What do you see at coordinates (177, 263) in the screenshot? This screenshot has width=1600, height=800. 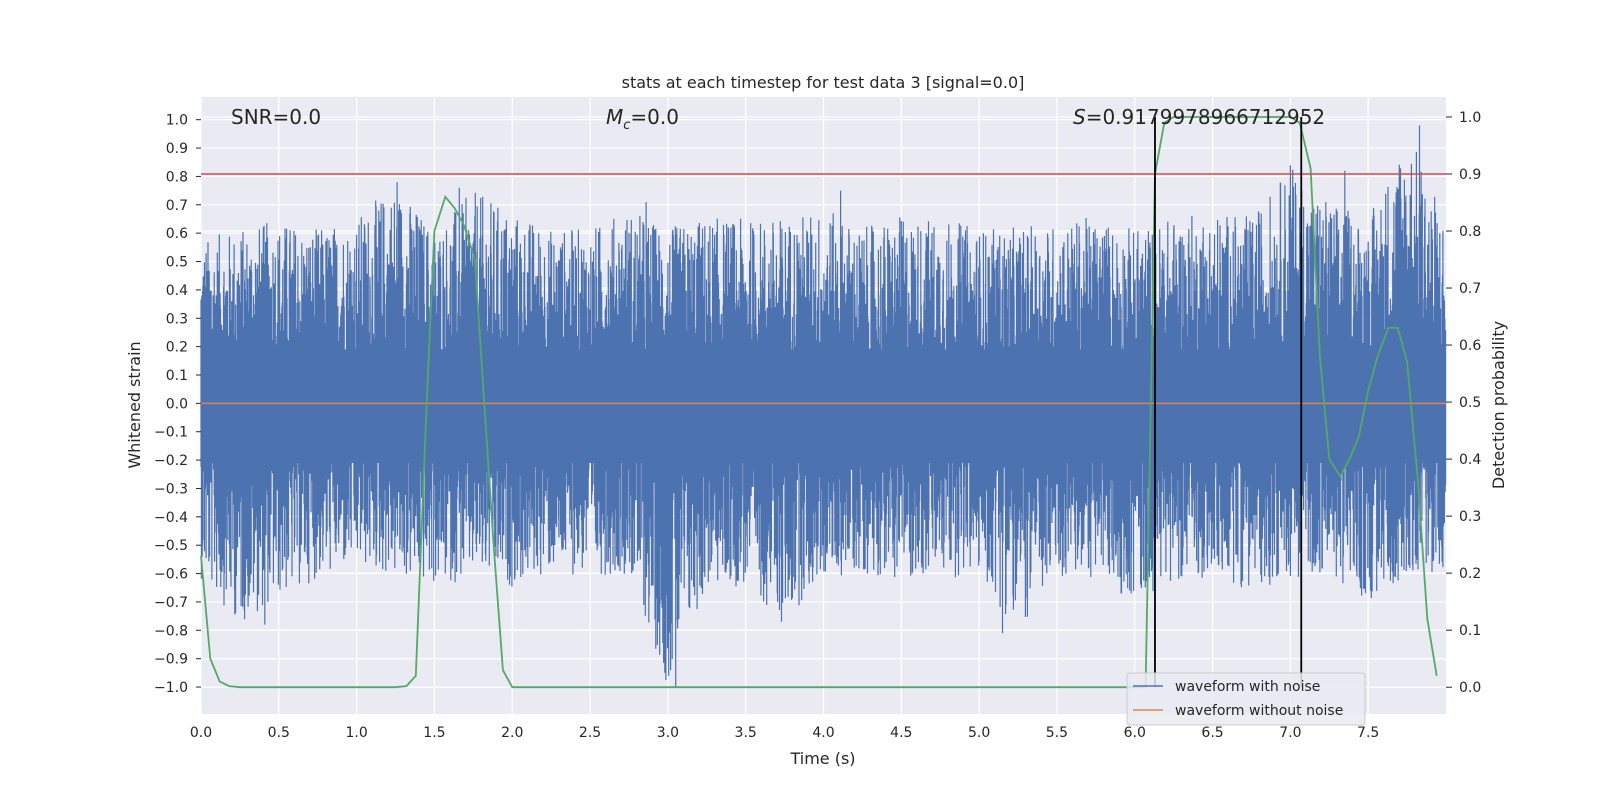 I see `y-tick-label: 0.5` at bounding box center [177, 263].